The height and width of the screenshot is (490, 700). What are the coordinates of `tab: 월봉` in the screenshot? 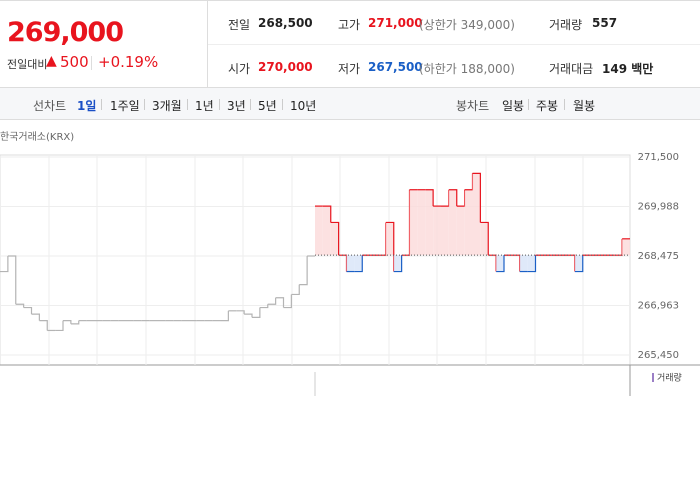 It's located at (584, 106).